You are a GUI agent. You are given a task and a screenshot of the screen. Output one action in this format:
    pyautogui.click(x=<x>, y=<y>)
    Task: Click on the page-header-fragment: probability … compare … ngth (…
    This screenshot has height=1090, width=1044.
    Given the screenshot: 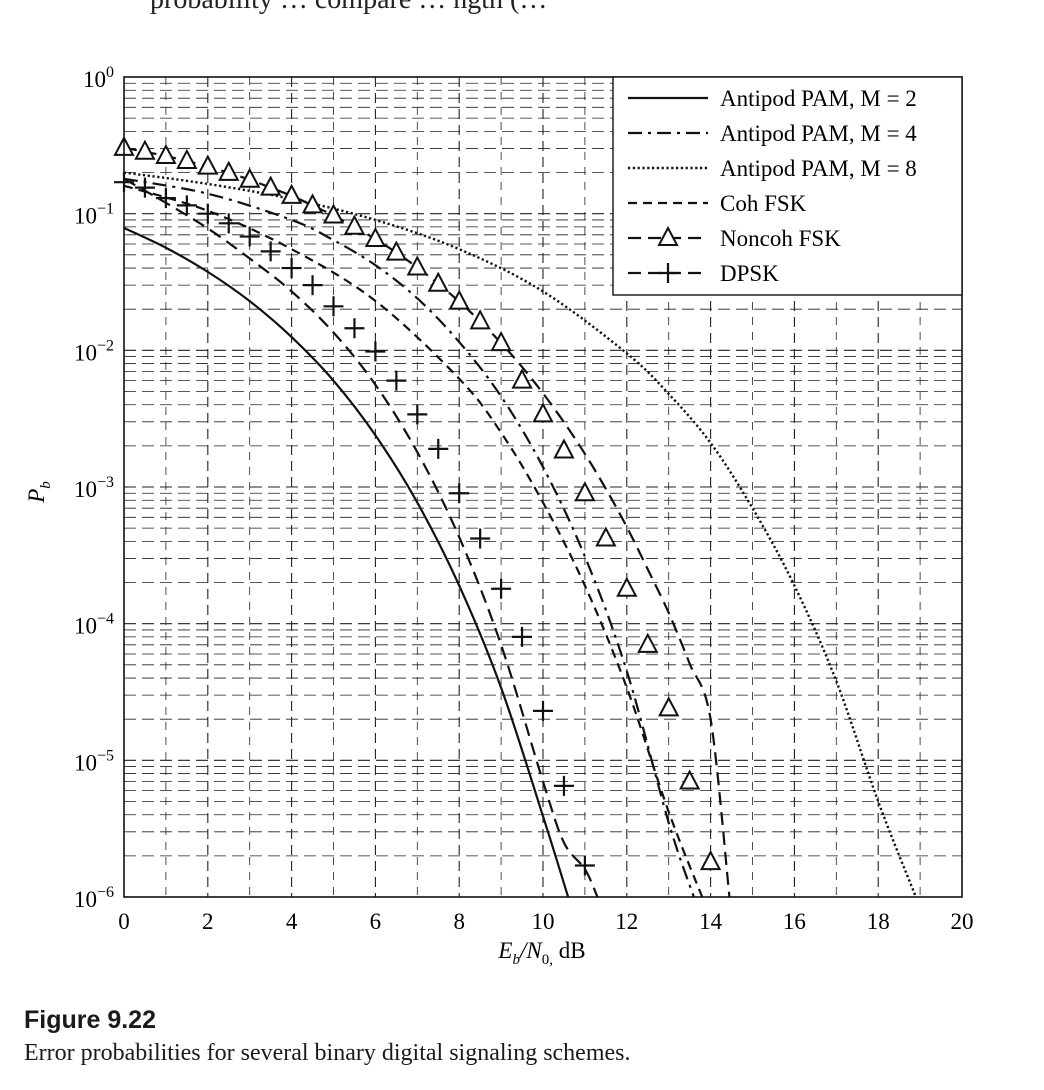 What is the action you would take?
    pyautogui.click(x=522, y=7)
    